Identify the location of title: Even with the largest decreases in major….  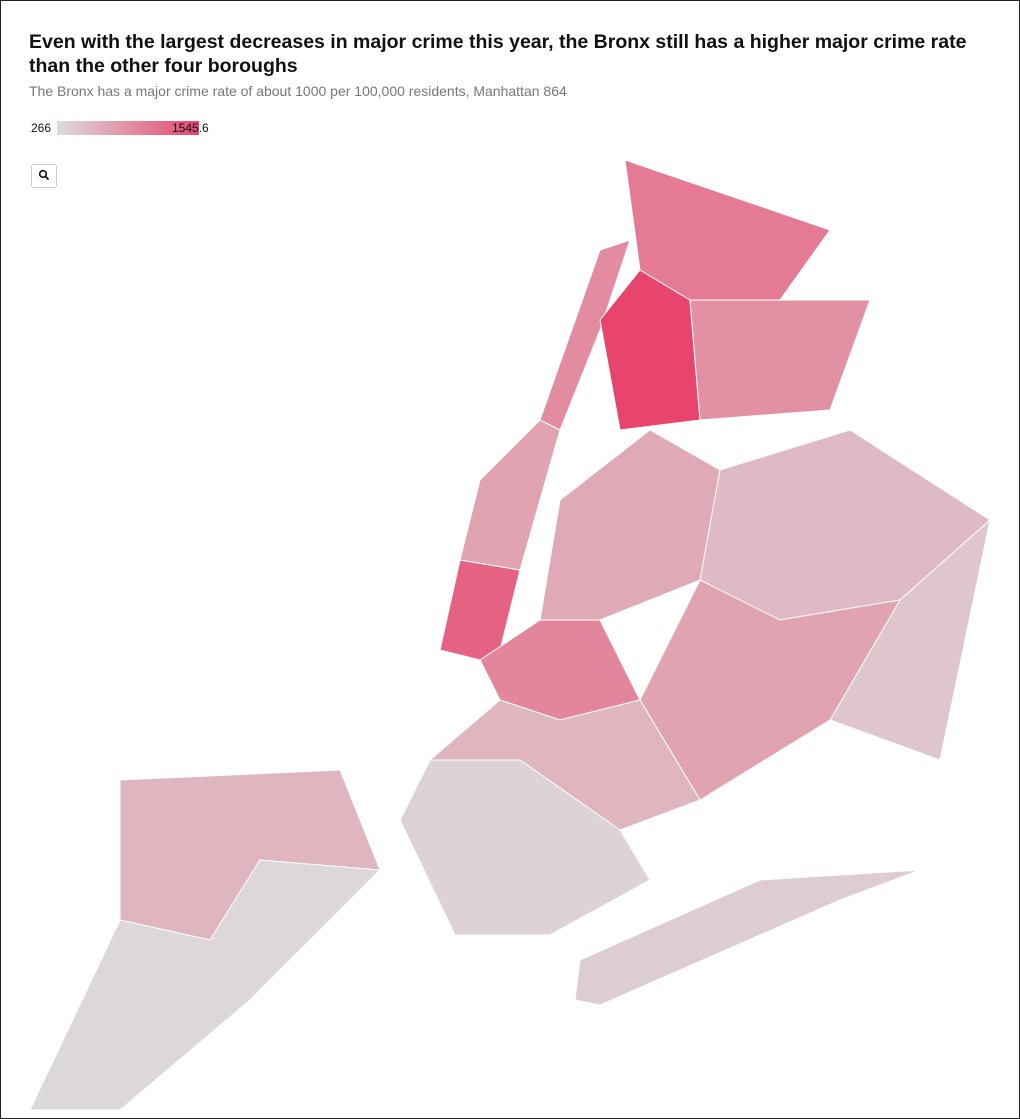
(498, 54).